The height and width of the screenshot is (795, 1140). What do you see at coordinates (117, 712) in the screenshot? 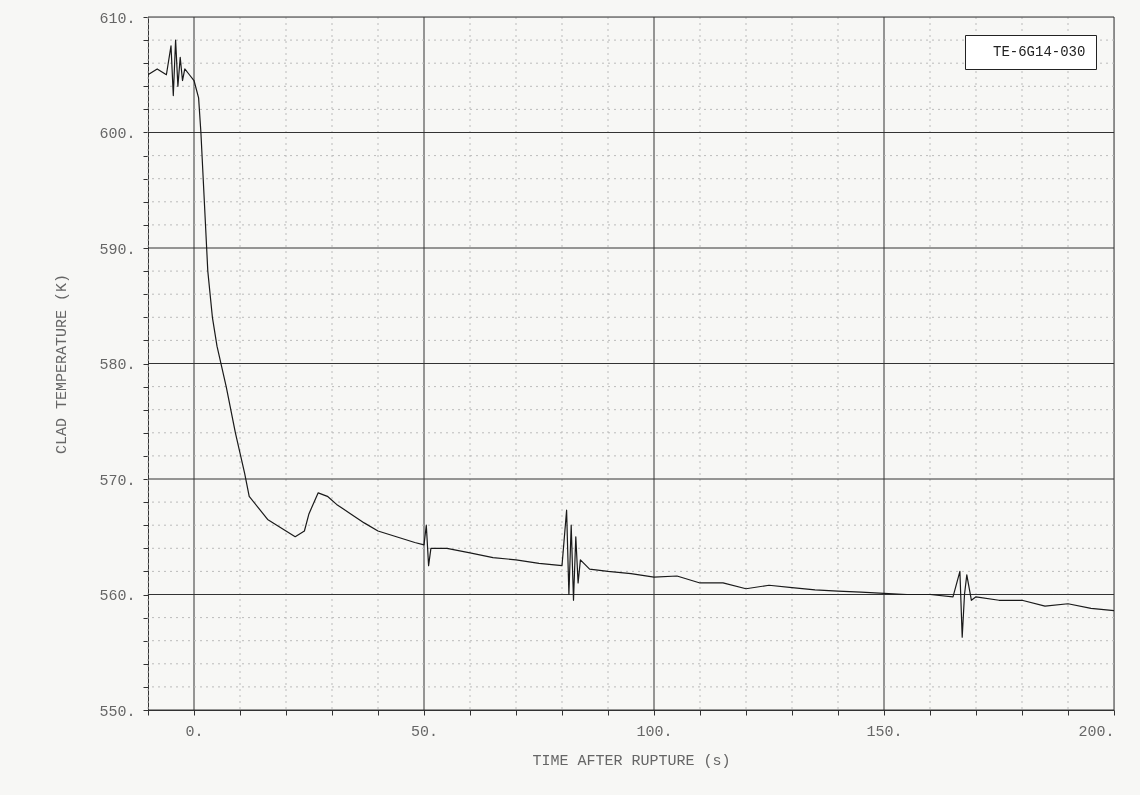
I see `y-tick-label: 550.` at bounding box center [117, 712].